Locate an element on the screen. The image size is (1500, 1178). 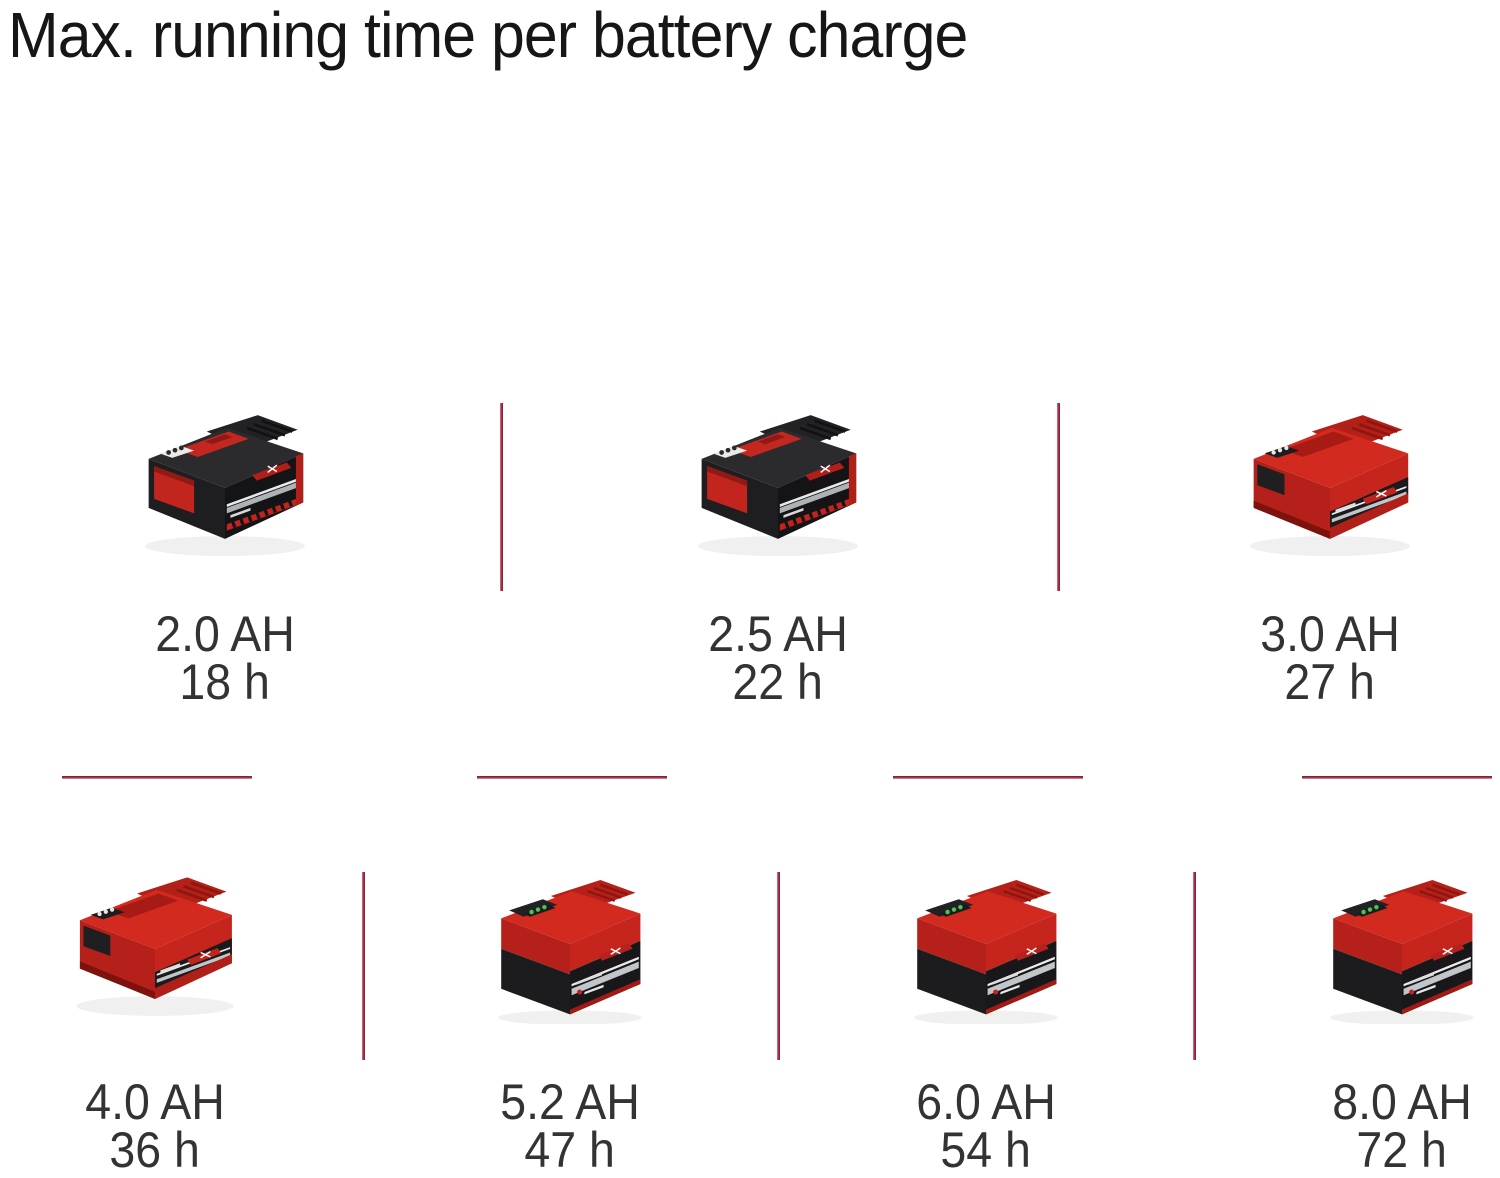
battery-runtime-label: 36 h is located at coordinates (155, 1150).